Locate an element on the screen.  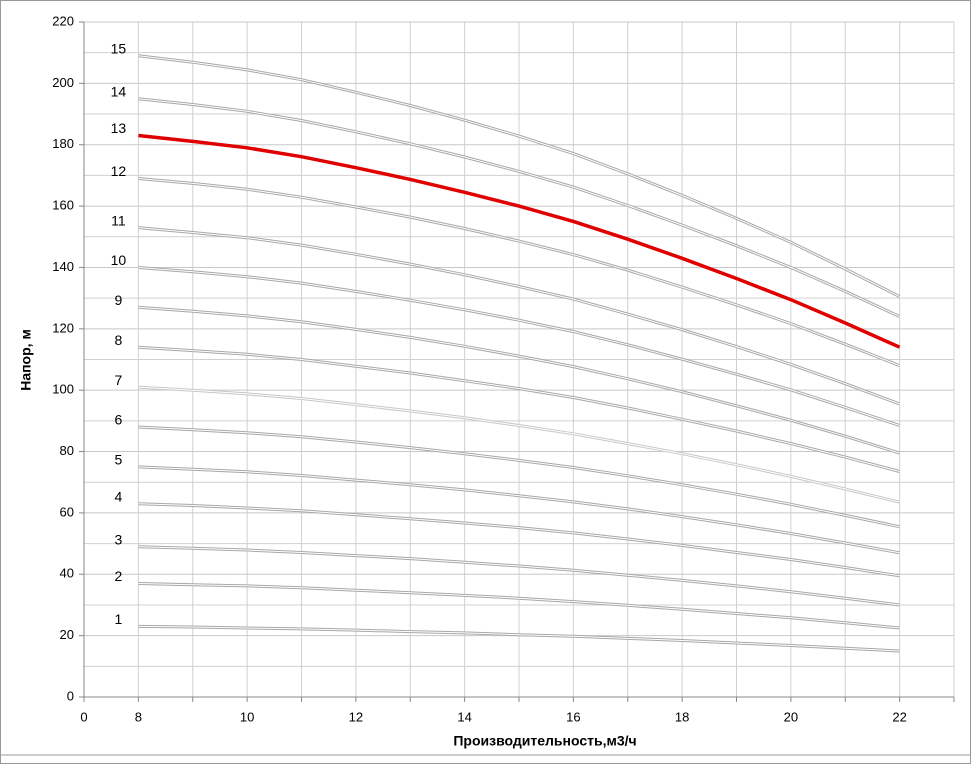
x-tick-label: 8 is located at coordinates (138, 716).